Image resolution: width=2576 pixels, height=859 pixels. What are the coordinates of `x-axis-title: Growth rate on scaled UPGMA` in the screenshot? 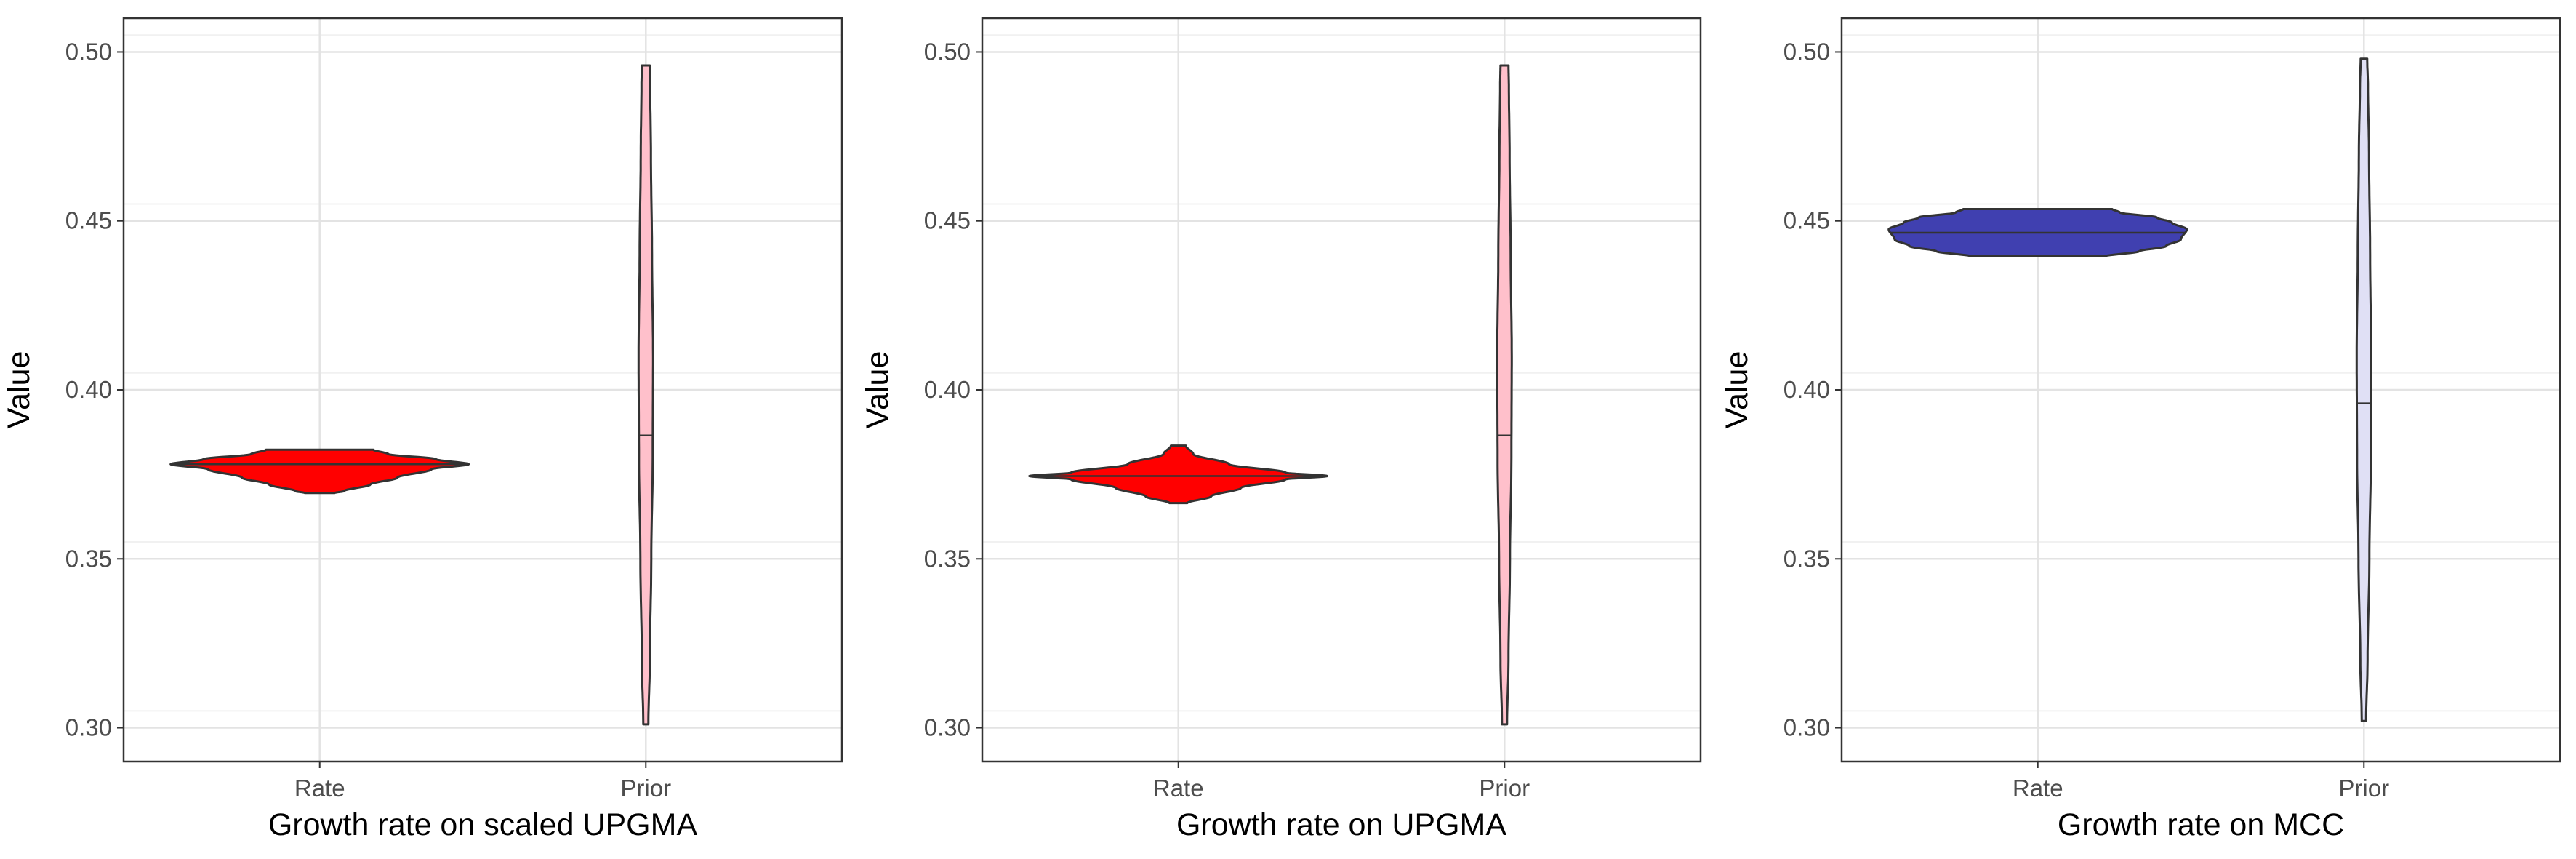 It's located at (483, 824).